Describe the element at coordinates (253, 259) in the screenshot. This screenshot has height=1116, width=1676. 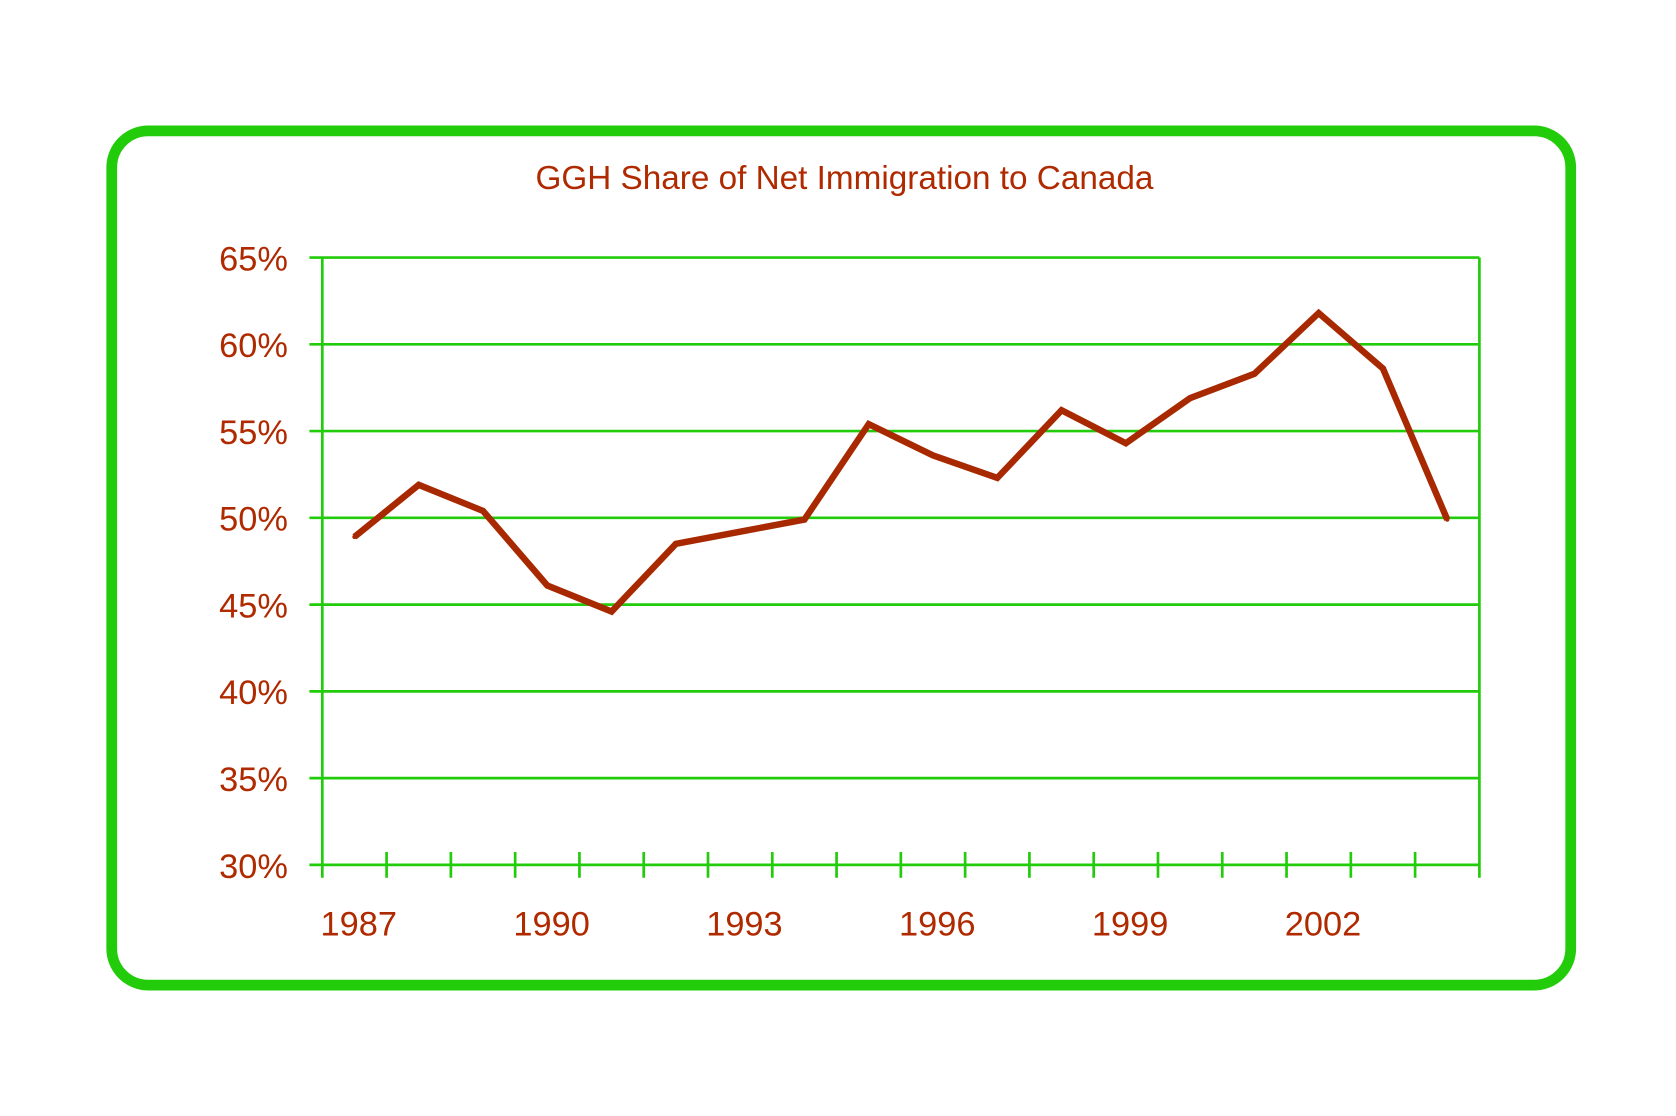
I see `y-tick-label: 65%` at that location.